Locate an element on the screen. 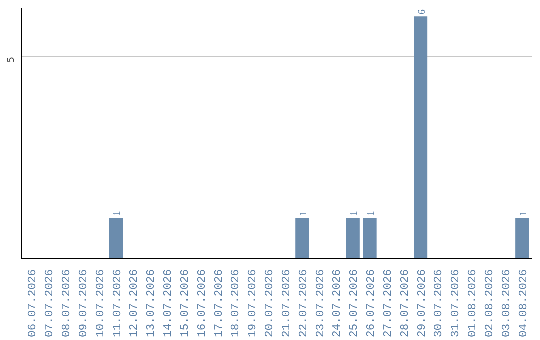  x-tick-label: 04.08.2026 is located at coordinates (524, 303).